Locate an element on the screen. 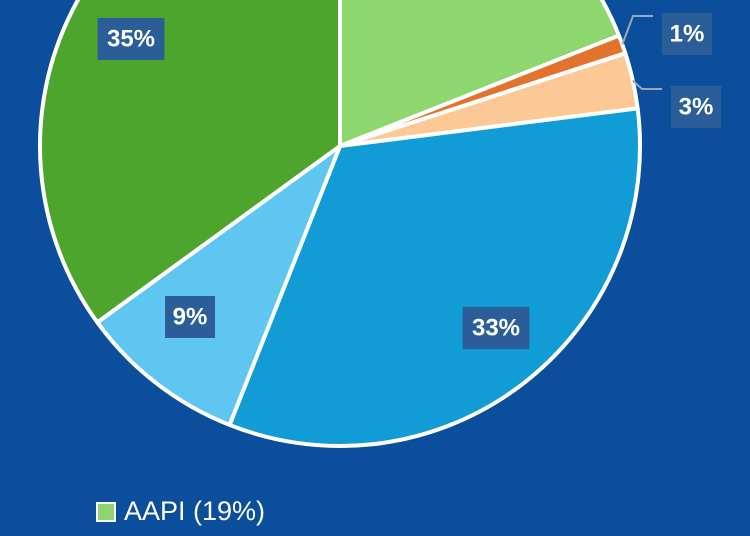 This screenshot has width=750, height=536. data-label-text-5: 35% is located at coordinates (131, 39).